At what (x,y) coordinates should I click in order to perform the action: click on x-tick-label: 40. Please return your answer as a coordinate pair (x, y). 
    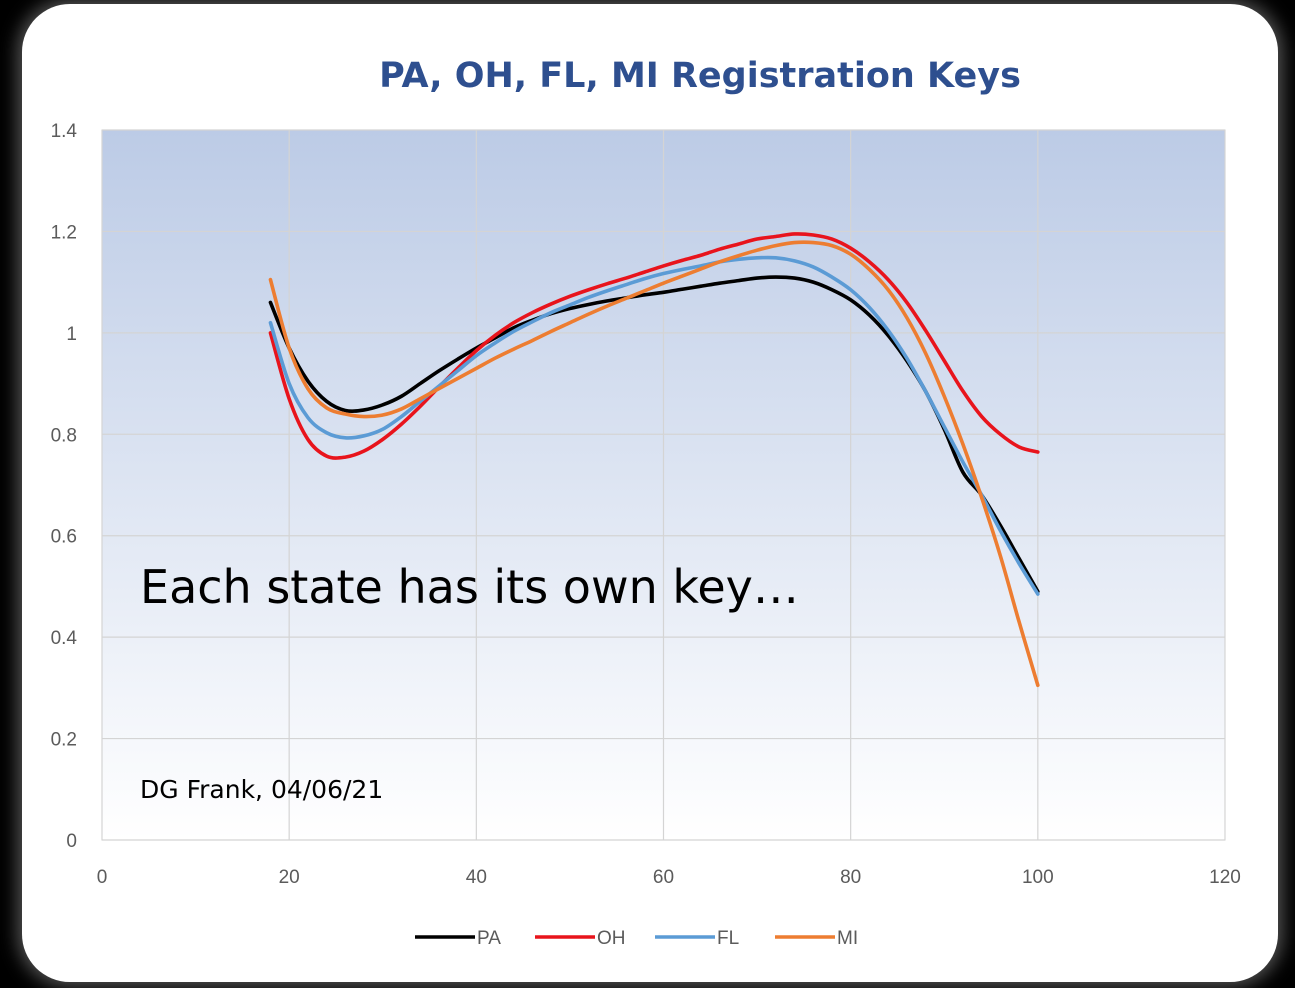
    Looking at the image, I should click on (476, 877).